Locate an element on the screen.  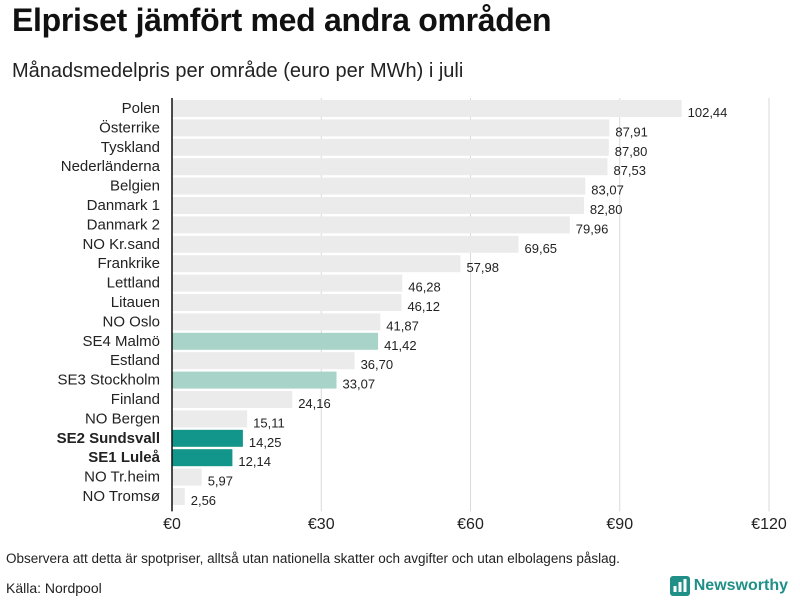
category-label: NO Bergen is located at coordinates (122, 418).